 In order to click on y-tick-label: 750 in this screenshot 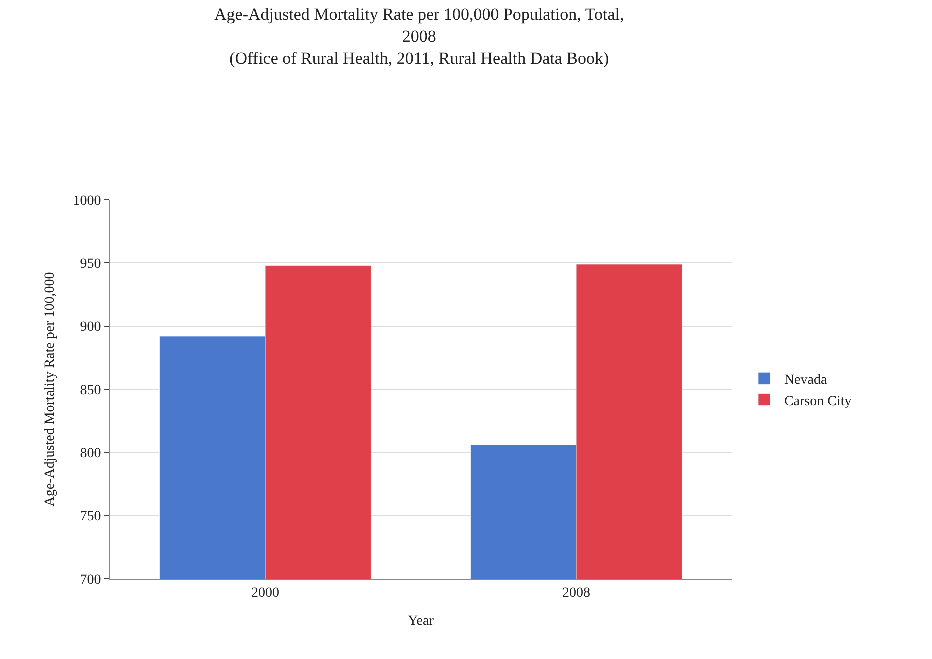, I will do `click(91, 517)`.